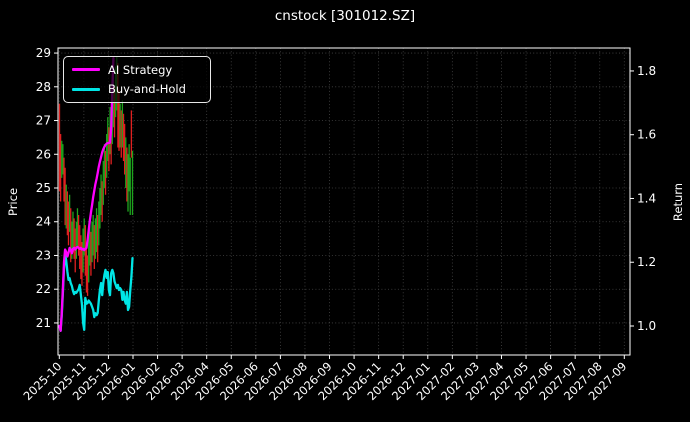  Describe the element at coordinates (13, 202) in the screenshot. I see `y-axis-label-price: Price` at that location.